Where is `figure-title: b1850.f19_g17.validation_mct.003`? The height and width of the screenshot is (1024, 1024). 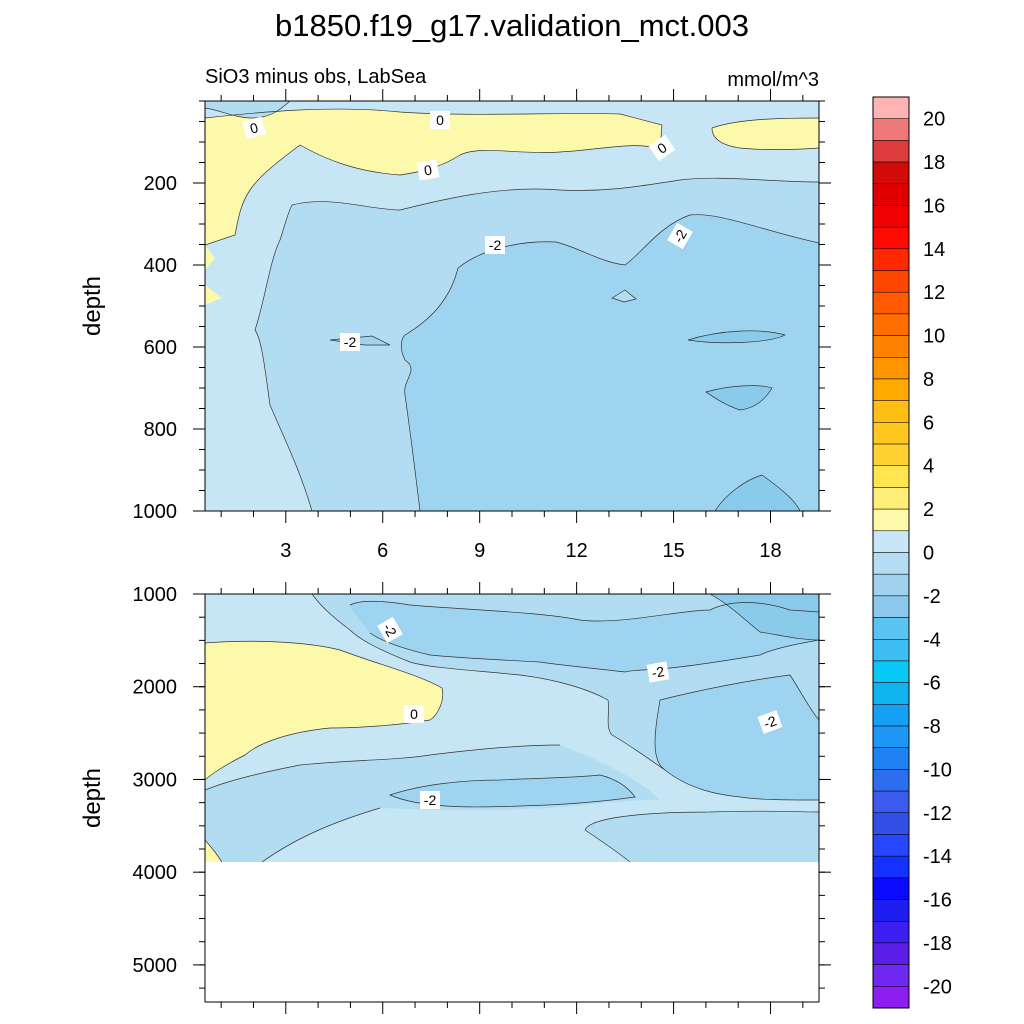
figure-title: b1850.f19_g17.validation_mct.003 is located at coordinates (512, 25).